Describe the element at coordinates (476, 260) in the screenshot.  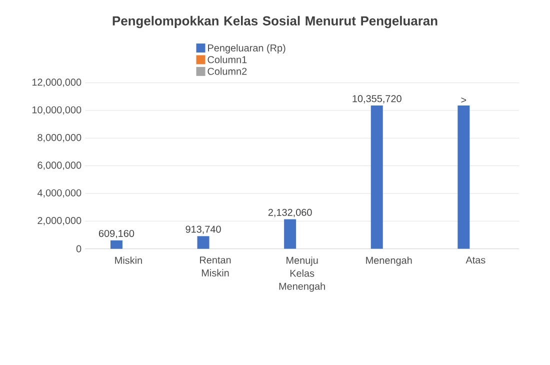
I see `x-tick-label: Atas` at that location.